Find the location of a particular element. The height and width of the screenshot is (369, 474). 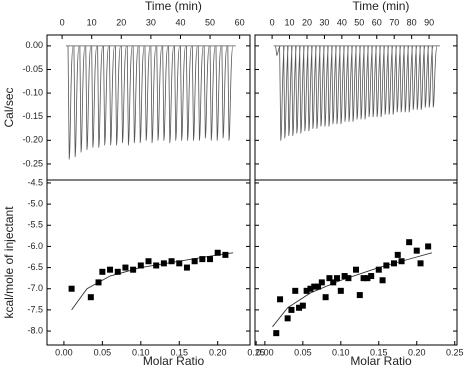

x-tick-label: 0.00 is located at coordinates (64, 352).